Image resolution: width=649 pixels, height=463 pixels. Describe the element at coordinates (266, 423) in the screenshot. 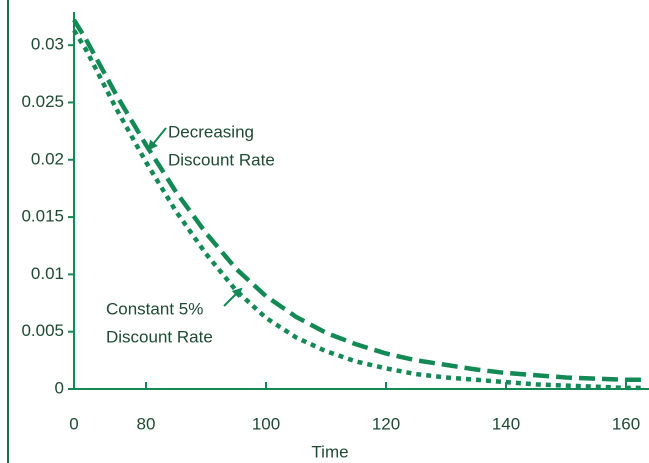

I see `x-tick-label: 100` at that location.